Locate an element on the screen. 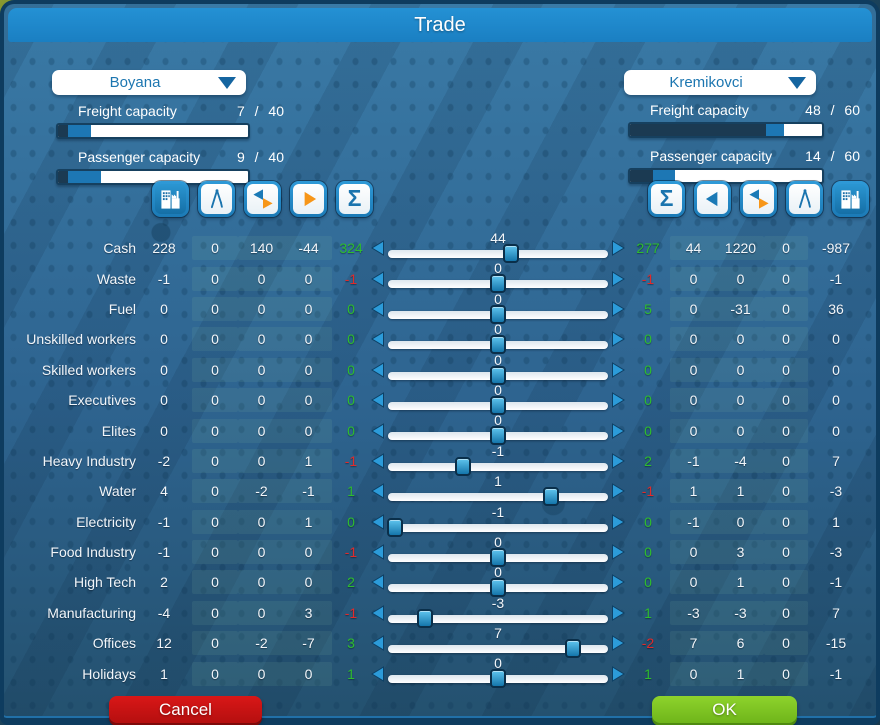 This screenshot has width=880, height=725. trade-slider: 7 is located at coordinates (498, 642).